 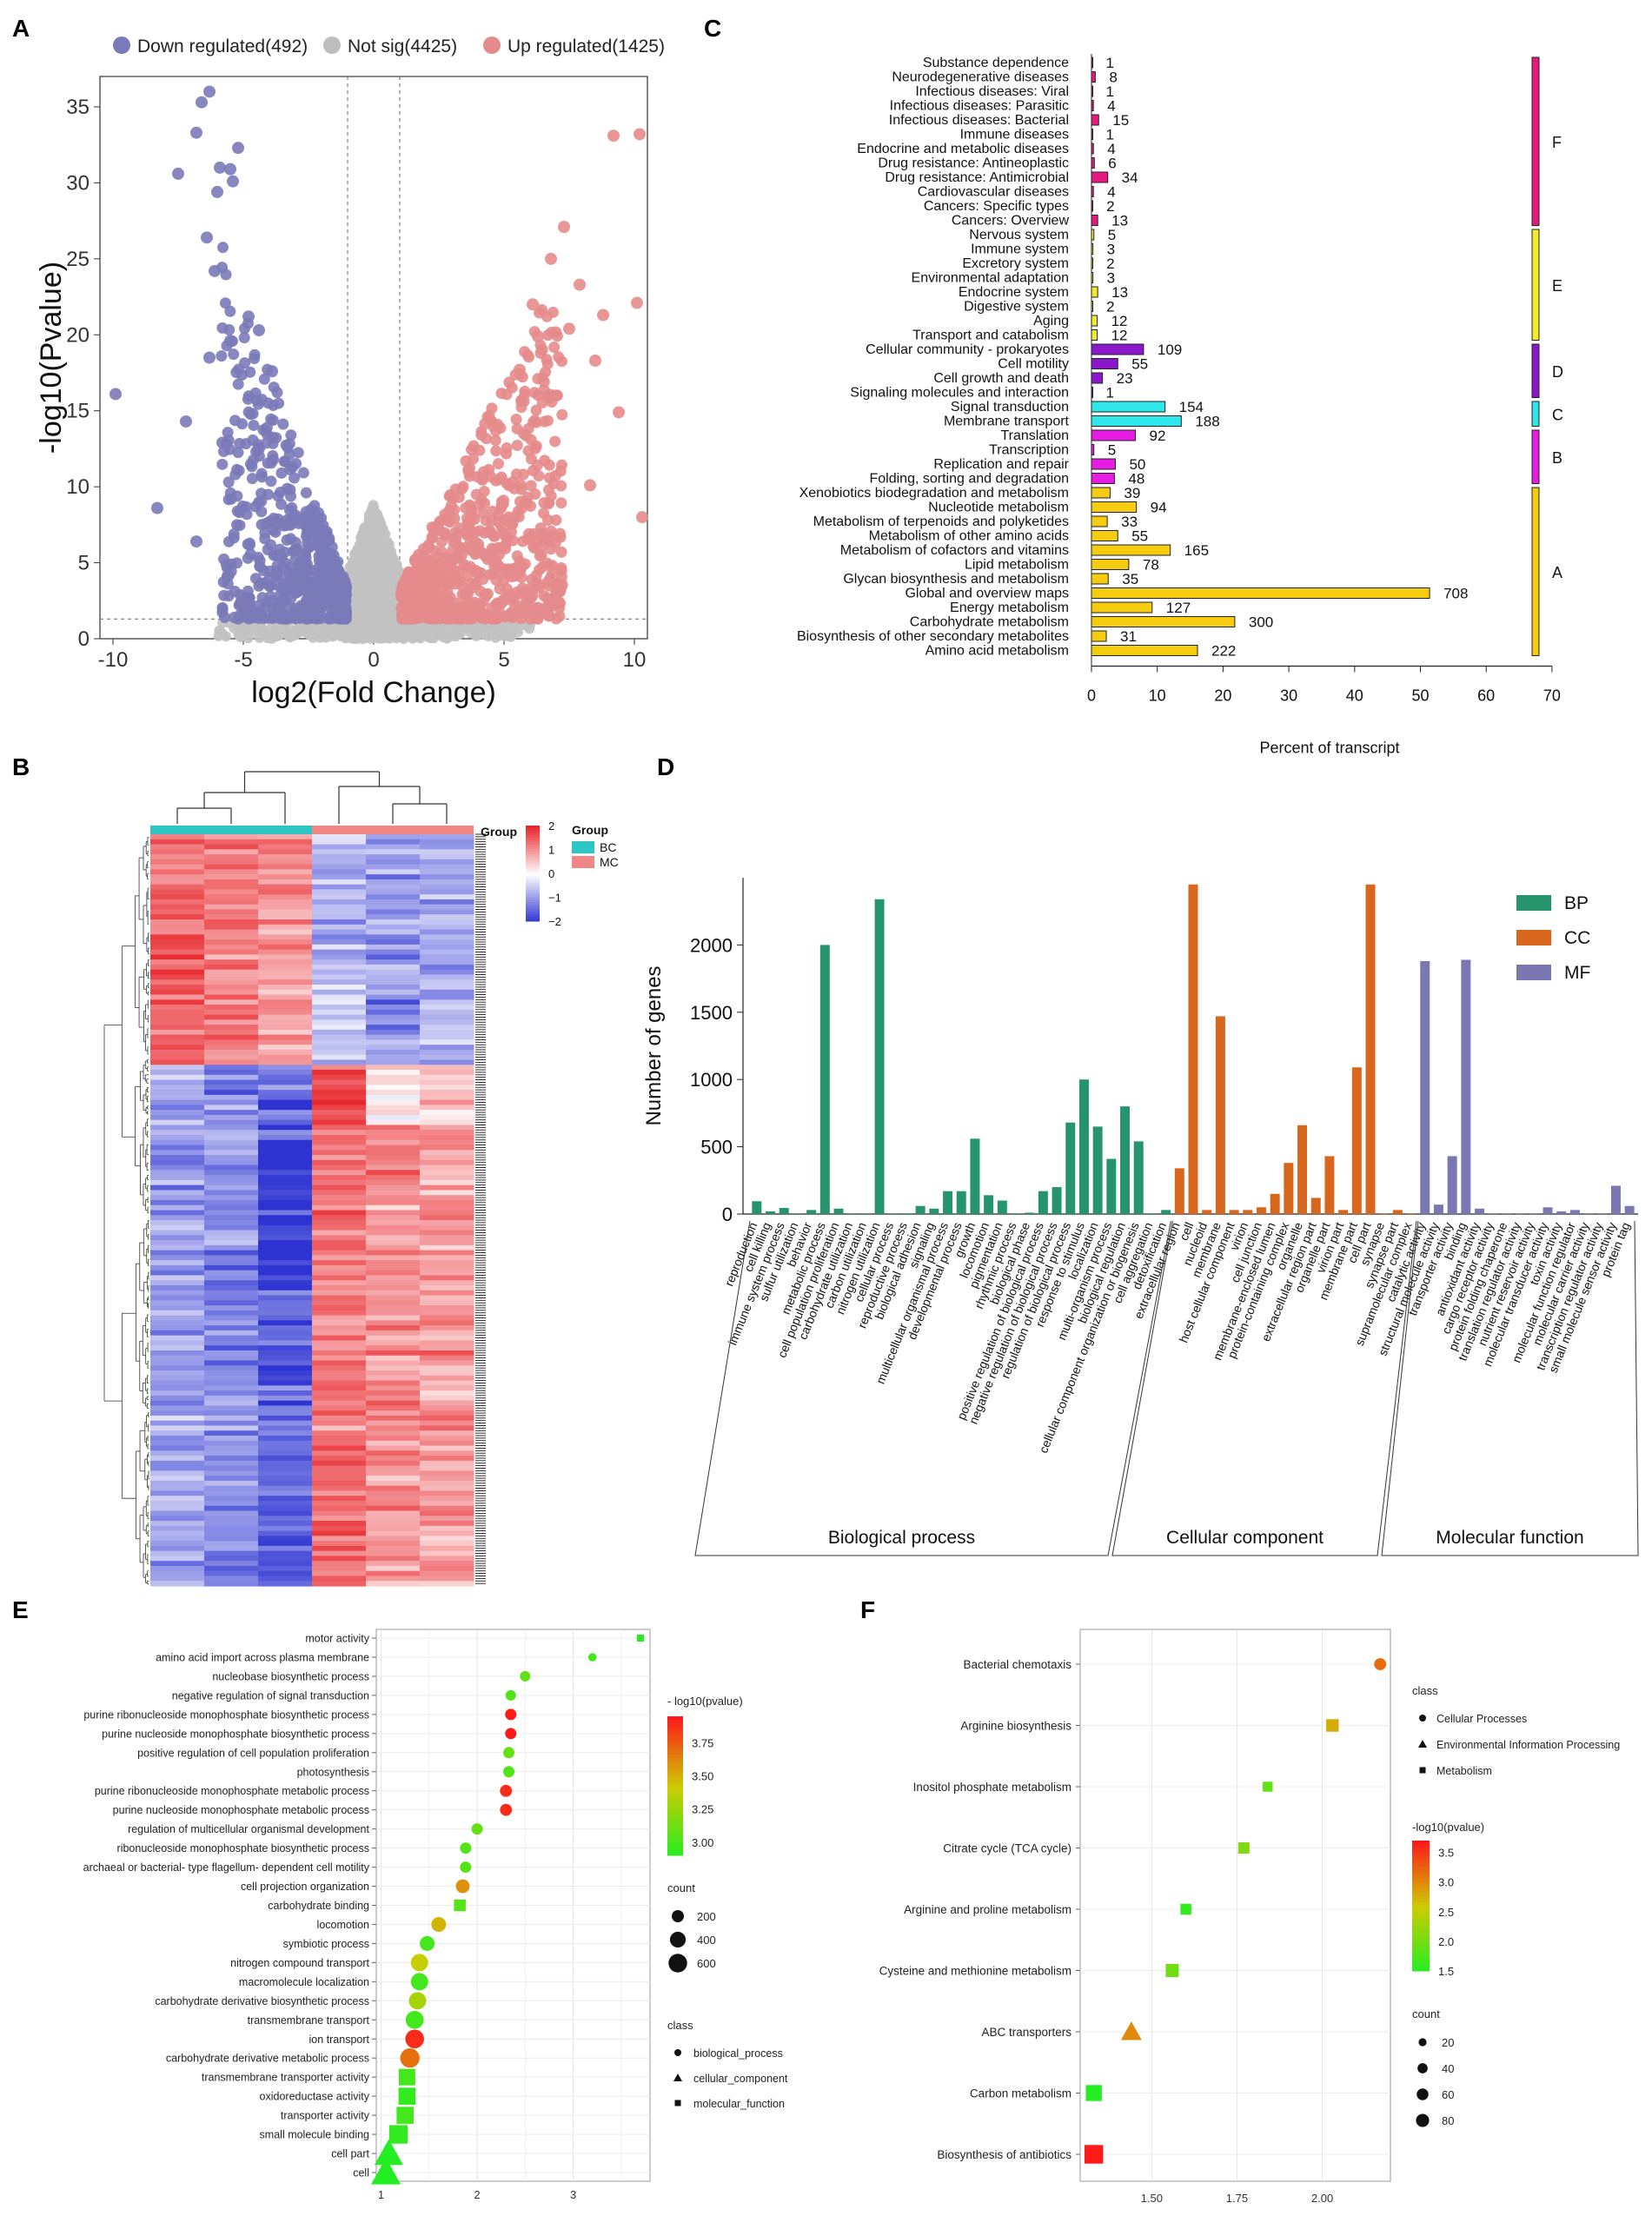 I want to click on nonsig-point, so click(x=375, y=525).